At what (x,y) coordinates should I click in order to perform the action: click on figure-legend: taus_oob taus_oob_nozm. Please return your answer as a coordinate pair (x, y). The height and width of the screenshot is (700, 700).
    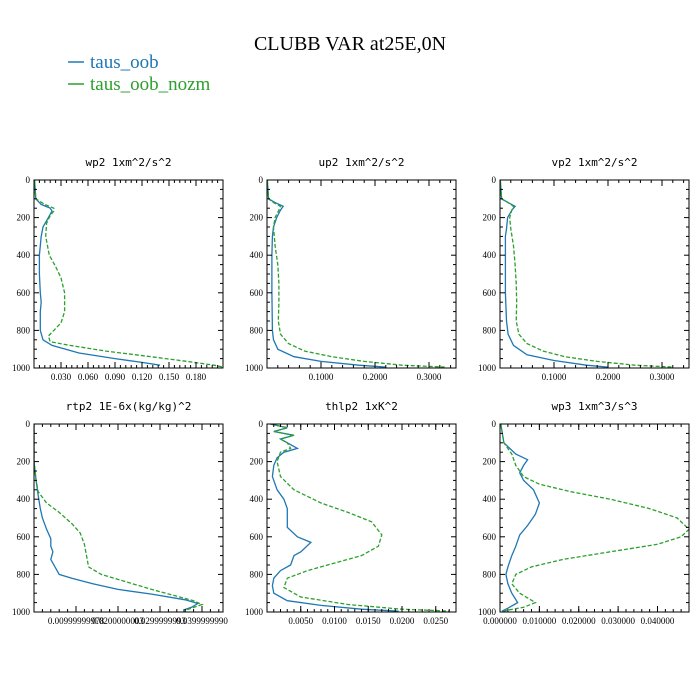
    Looking at the image, I should click on (139, 73).